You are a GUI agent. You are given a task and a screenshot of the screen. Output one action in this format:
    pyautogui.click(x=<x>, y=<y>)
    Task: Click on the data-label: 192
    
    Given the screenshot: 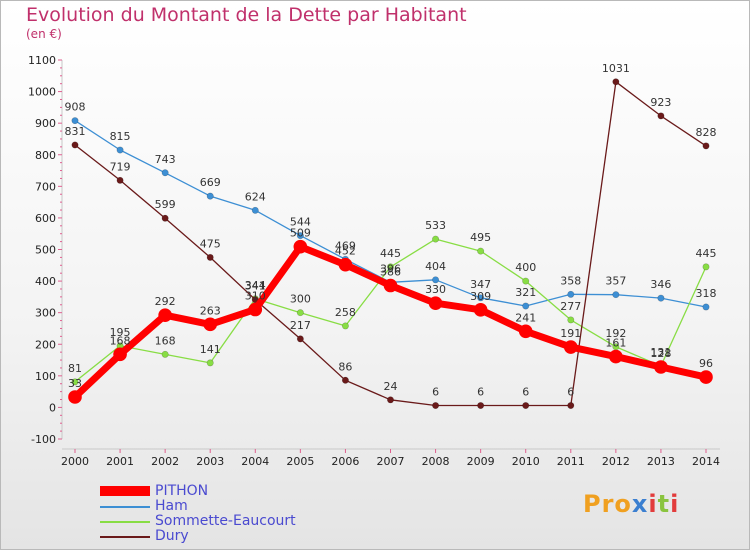 What is the action you would take?
    pyautogui.click(x=615, y=333)
    